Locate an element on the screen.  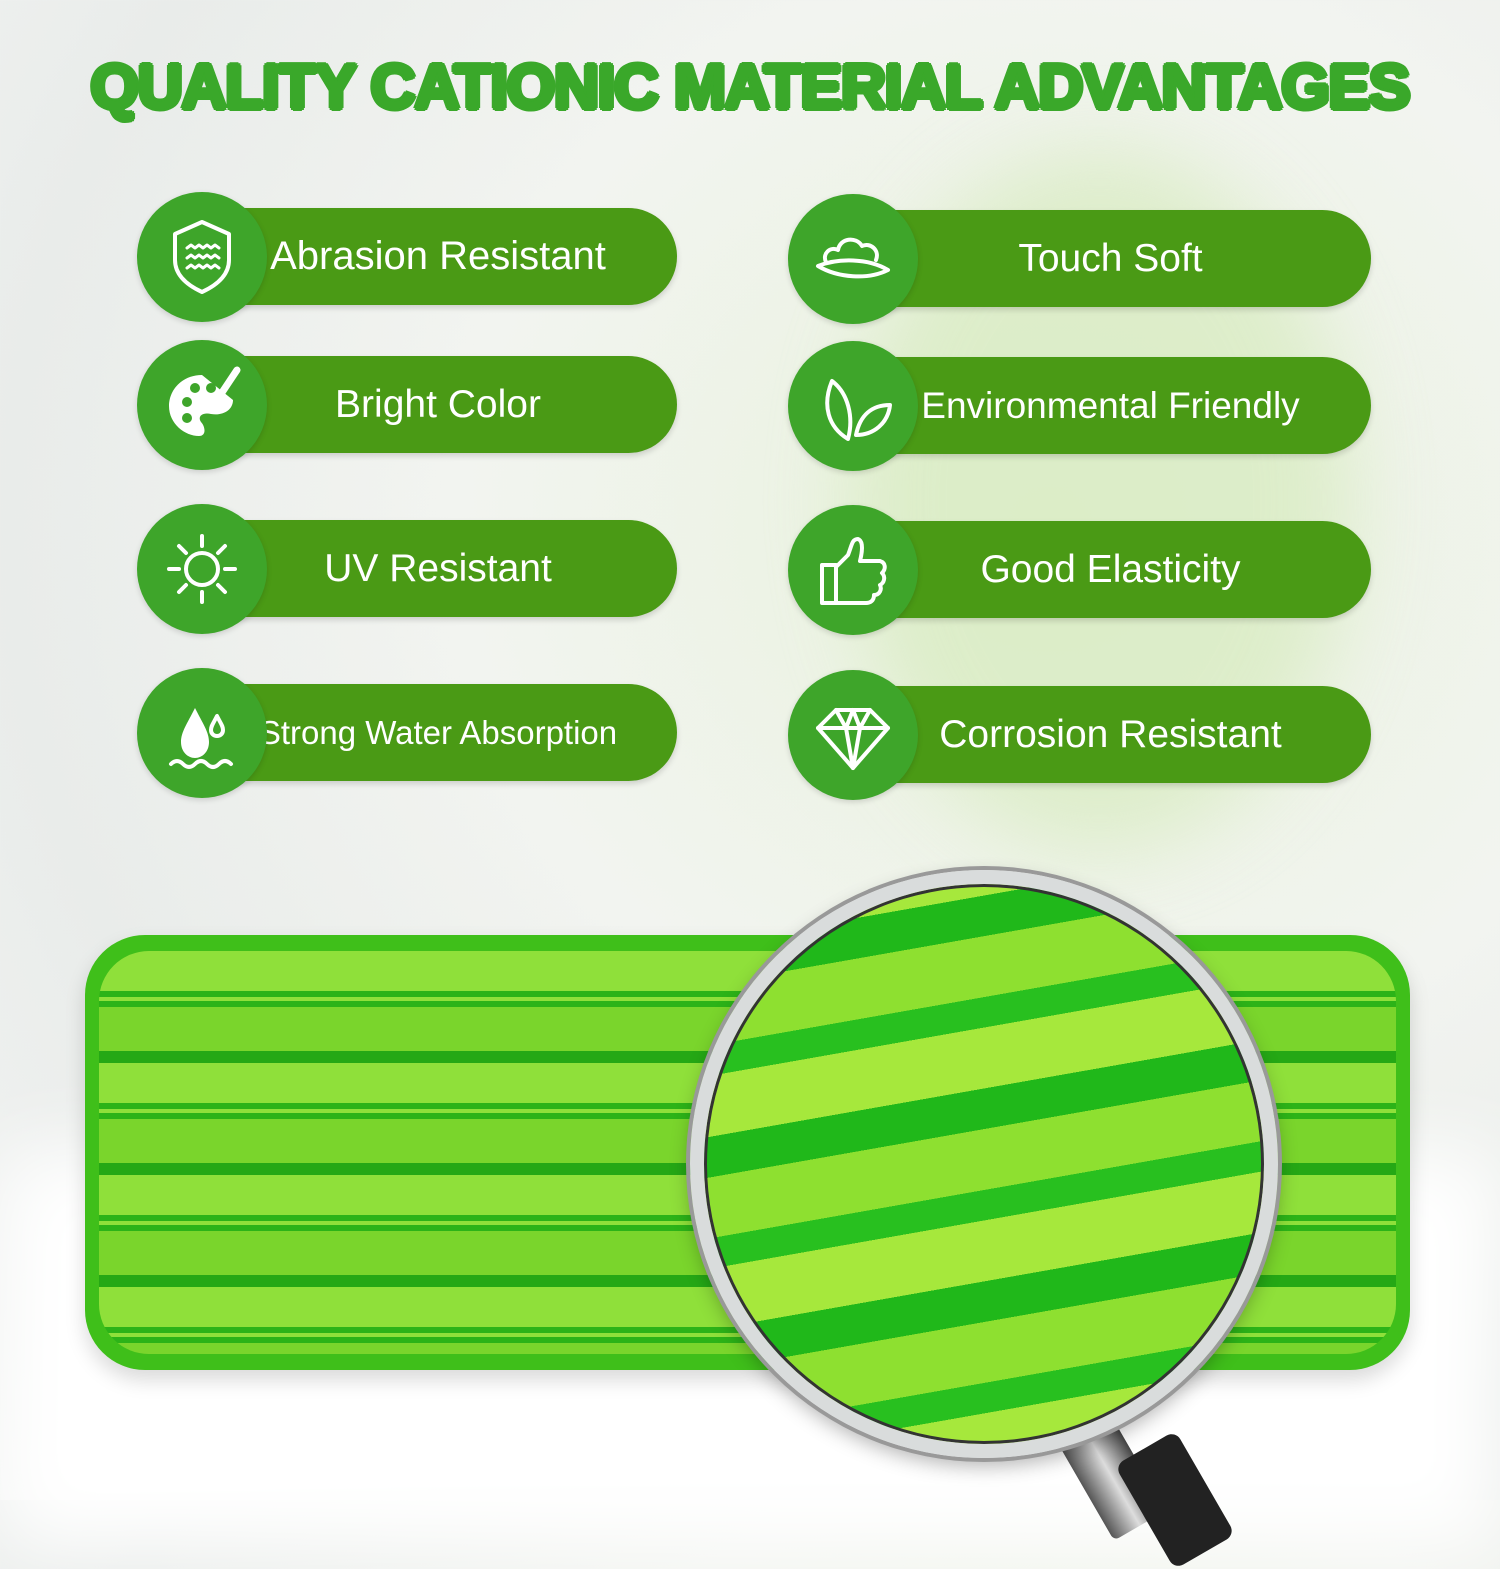
page-title: QUALITY CATIONIC MATERIAL ADVANTAGES is located at coordinates (750, 88).